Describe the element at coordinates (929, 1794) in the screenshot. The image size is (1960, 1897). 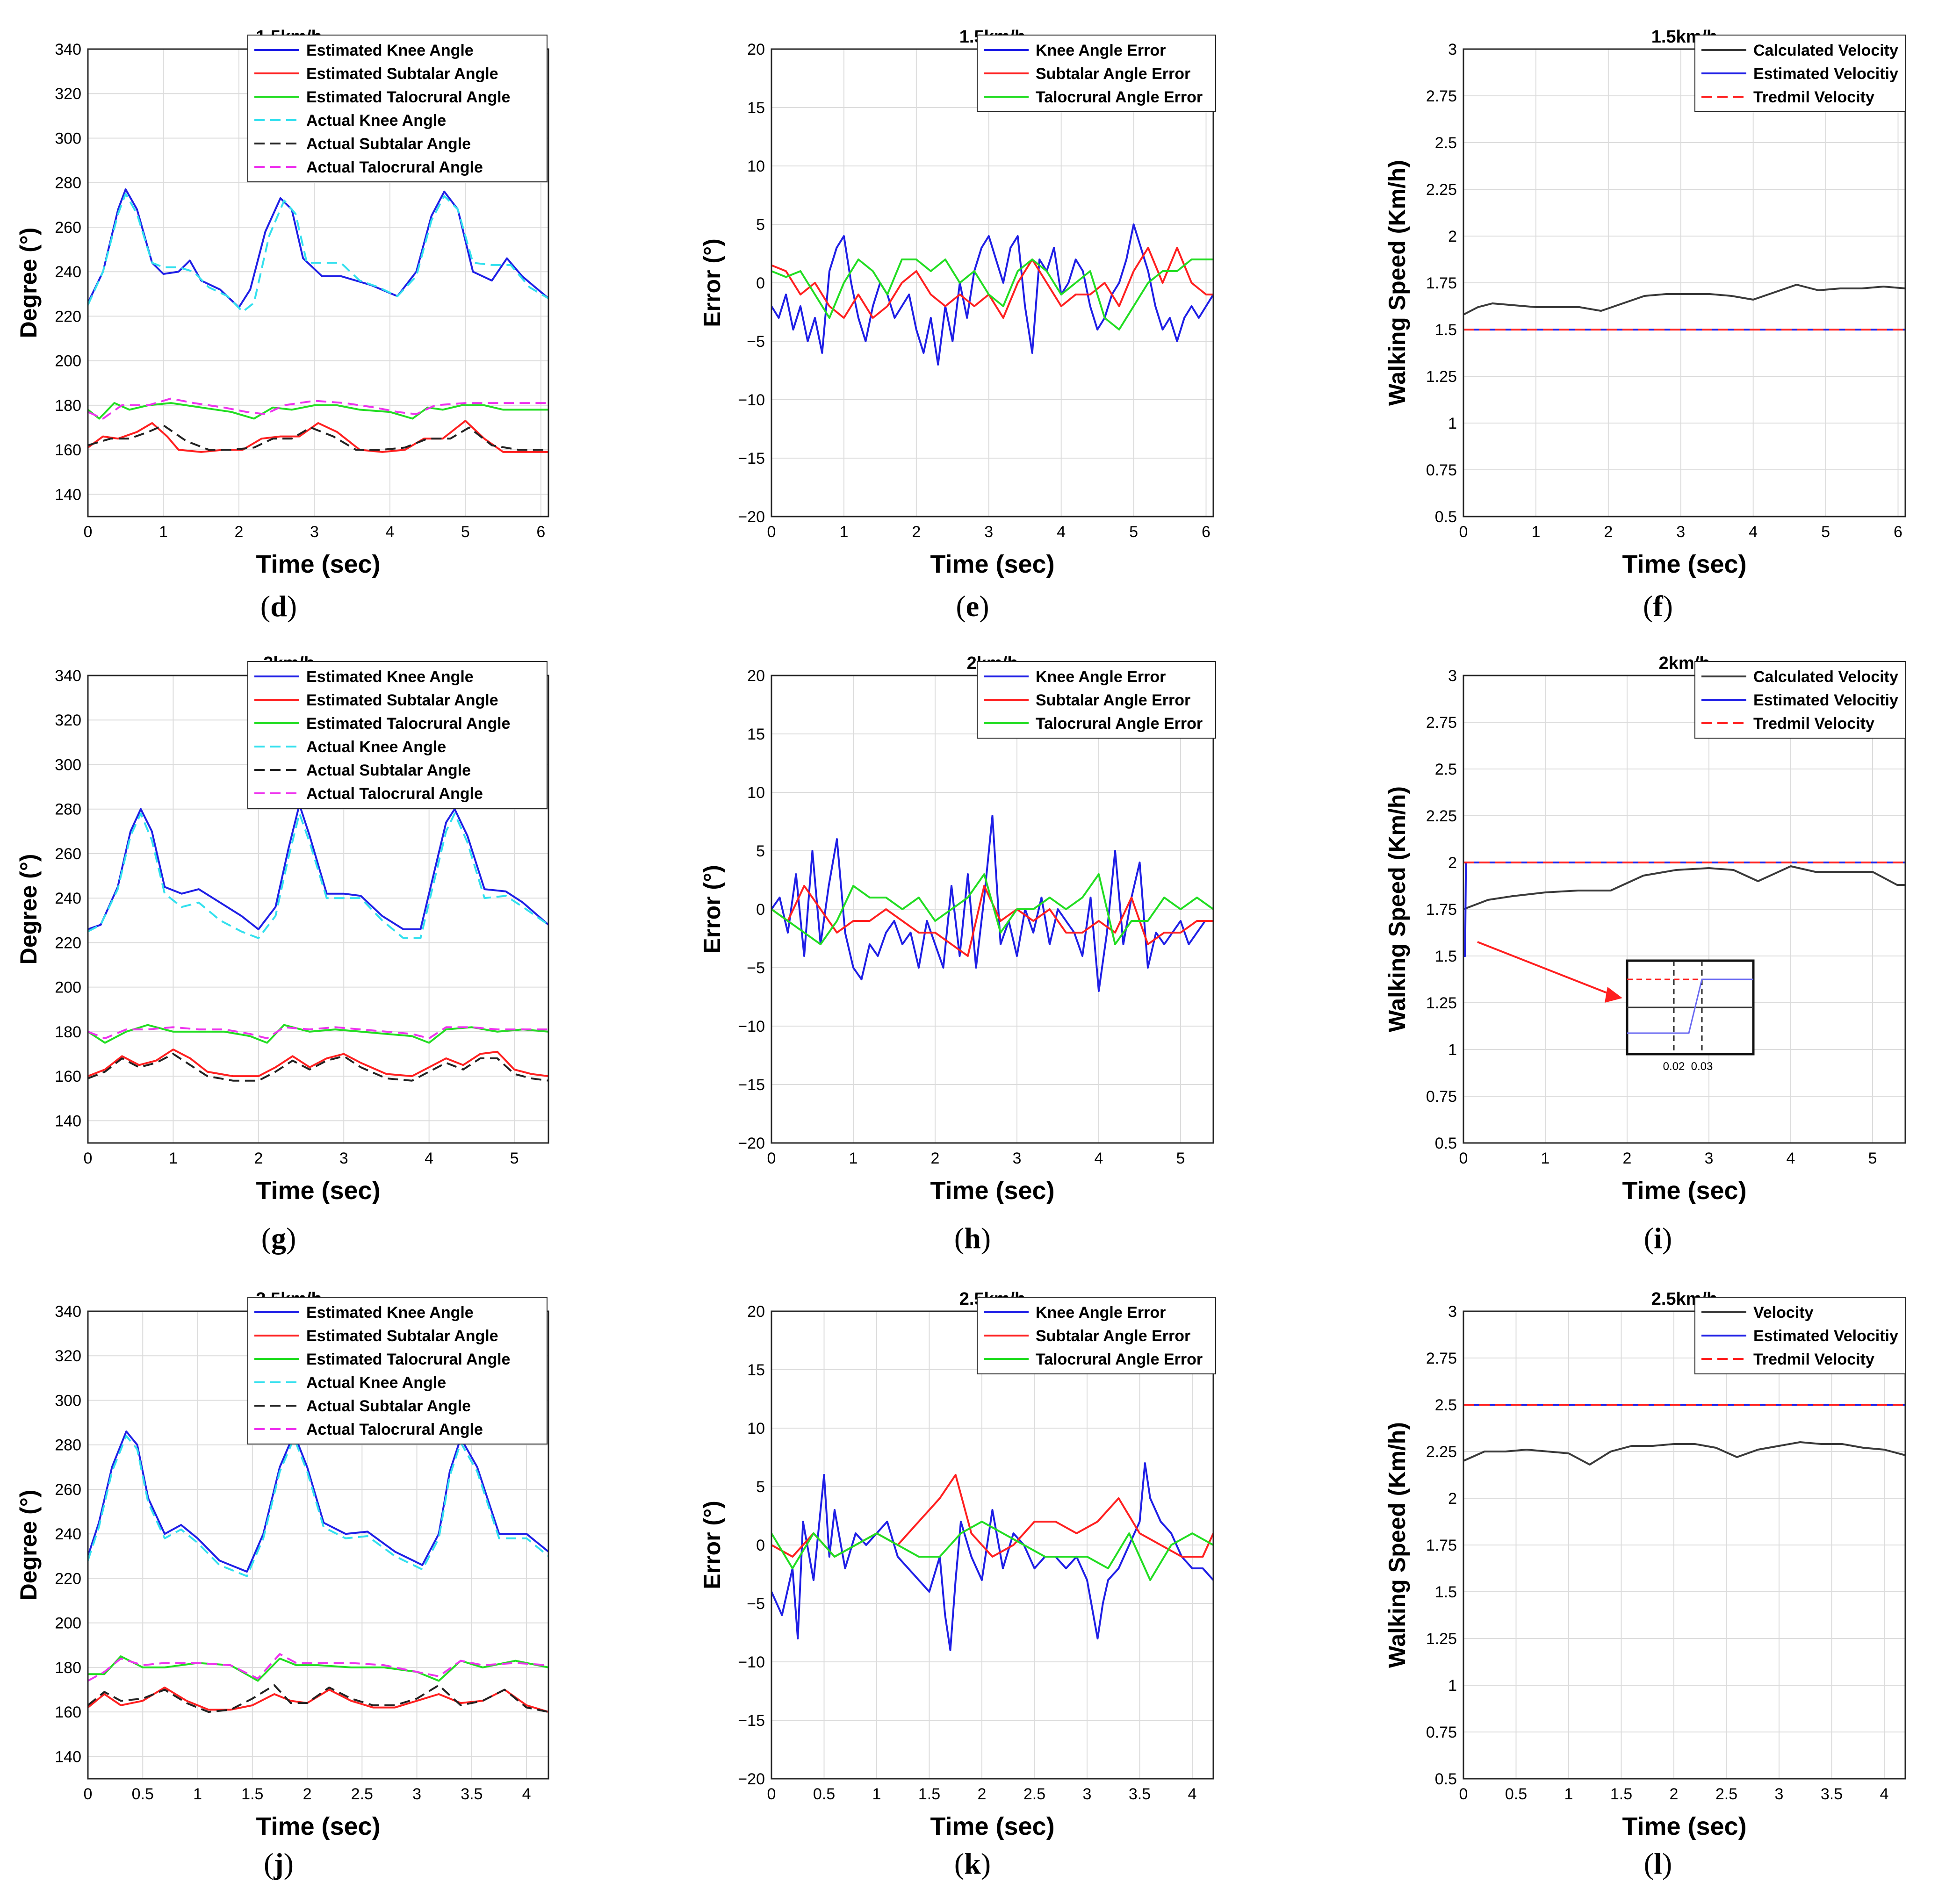
I see `x-tick-label: 1.5` at that location.